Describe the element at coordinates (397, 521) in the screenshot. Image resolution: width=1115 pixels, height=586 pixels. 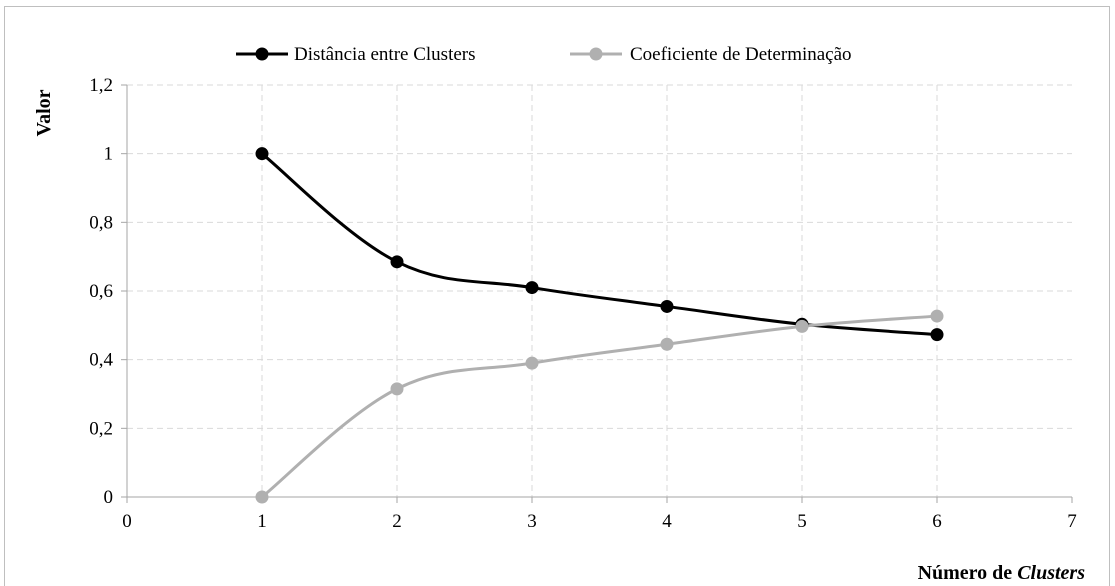
I see `x-tick-label: 2` at that location.